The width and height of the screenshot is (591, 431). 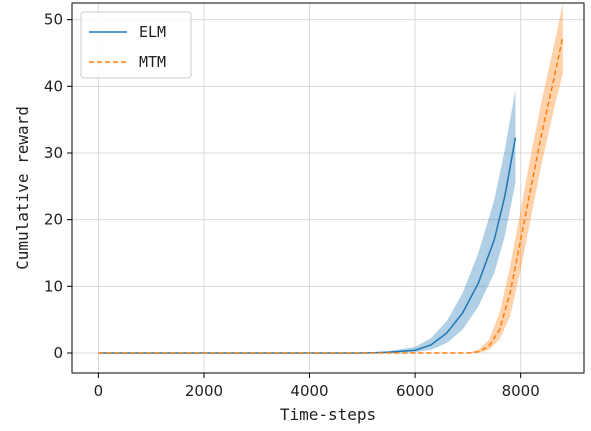 I want to click on y-tick-label: 0, so click(x=58, y=353).